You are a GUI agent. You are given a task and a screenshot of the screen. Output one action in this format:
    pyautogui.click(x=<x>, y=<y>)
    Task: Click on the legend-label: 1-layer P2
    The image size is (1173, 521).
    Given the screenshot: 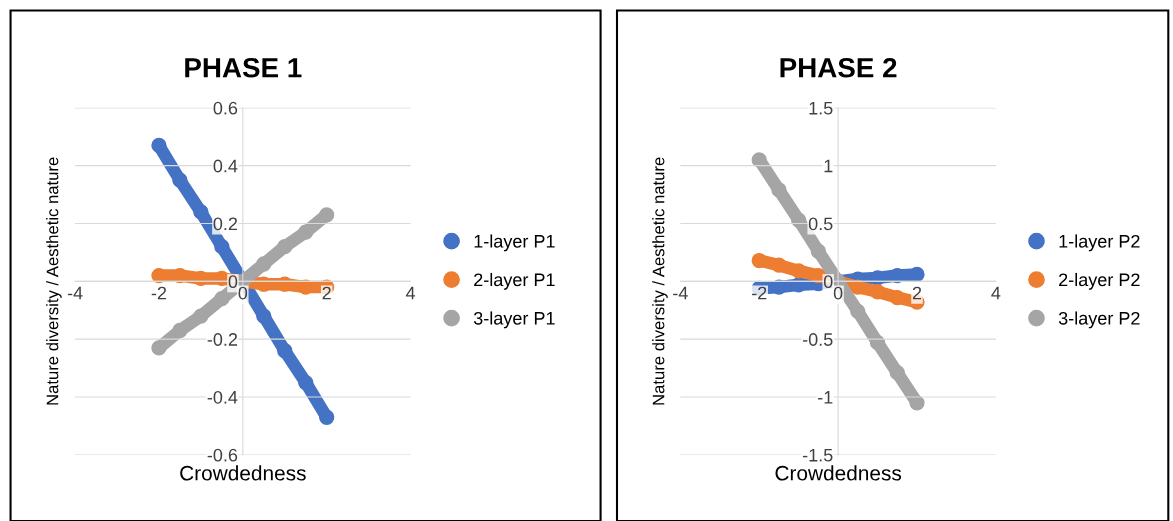 What is the action you would take?
    pyautogui.click(x=1099, y=243)
    